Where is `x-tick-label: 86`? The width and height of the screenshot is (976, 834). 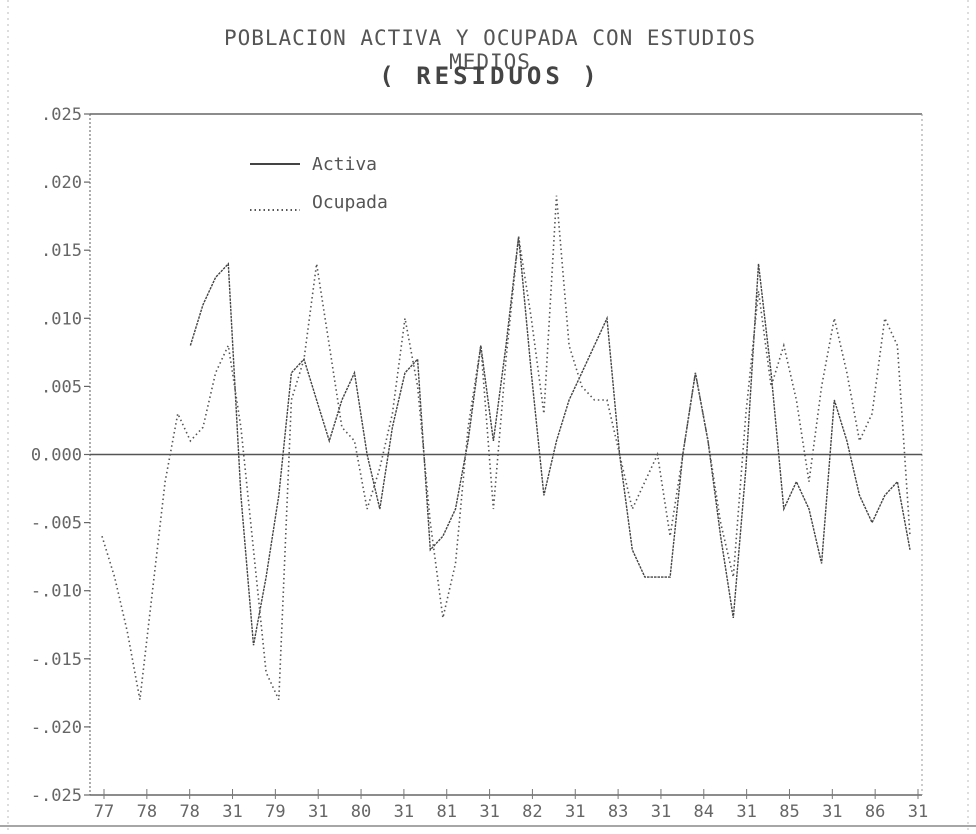
x-tick-label: 86 is located at coordinates (875, 812).